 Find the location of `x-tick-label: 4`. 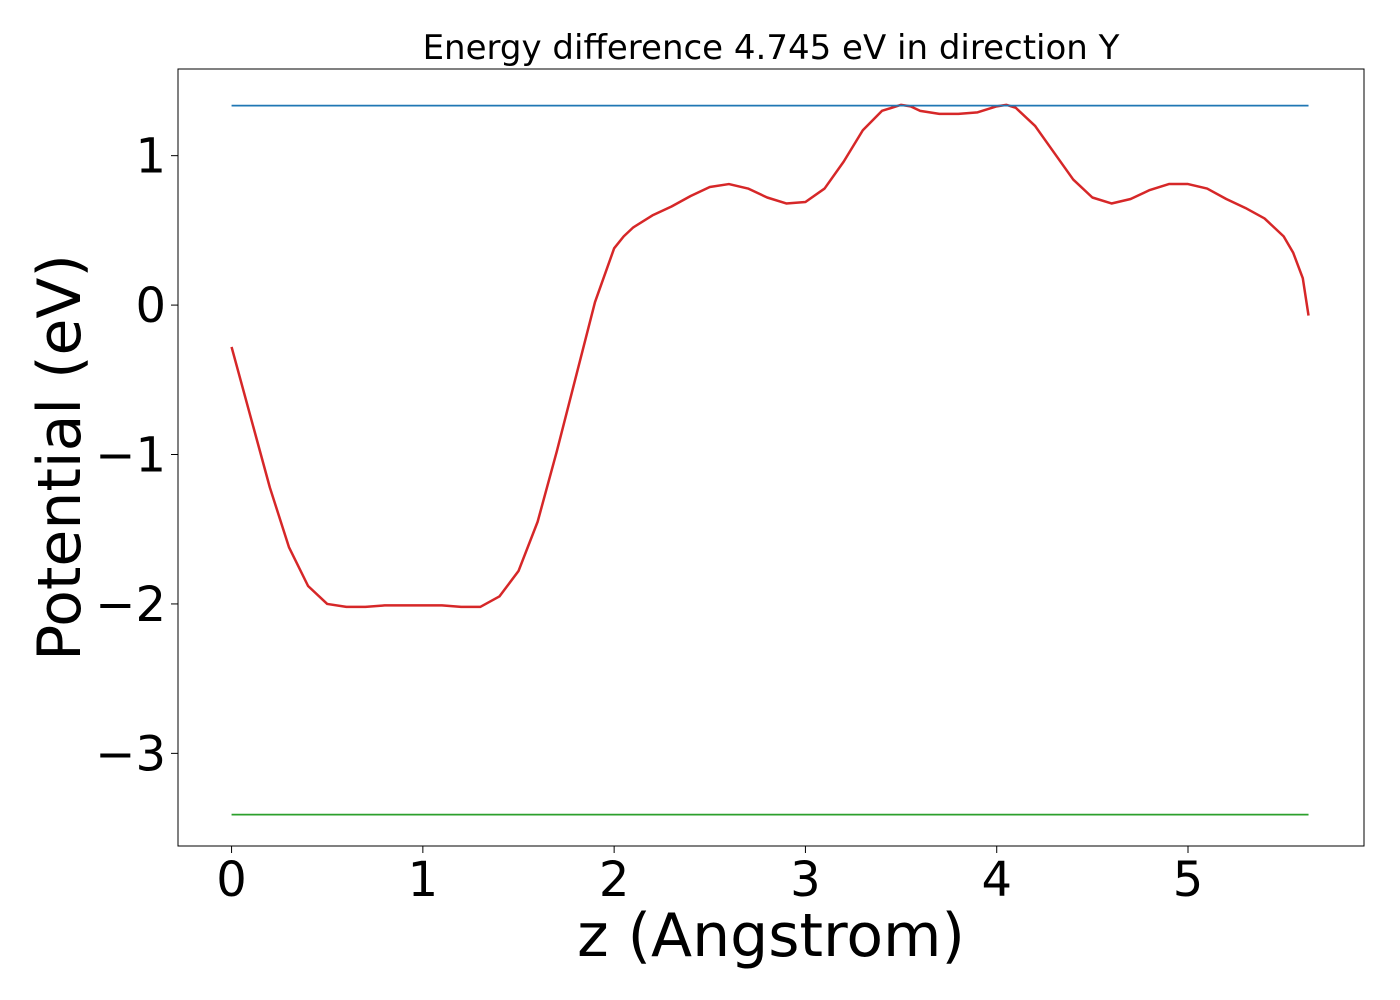

x-tick-label: 4 is located at coordinates (996, 880).